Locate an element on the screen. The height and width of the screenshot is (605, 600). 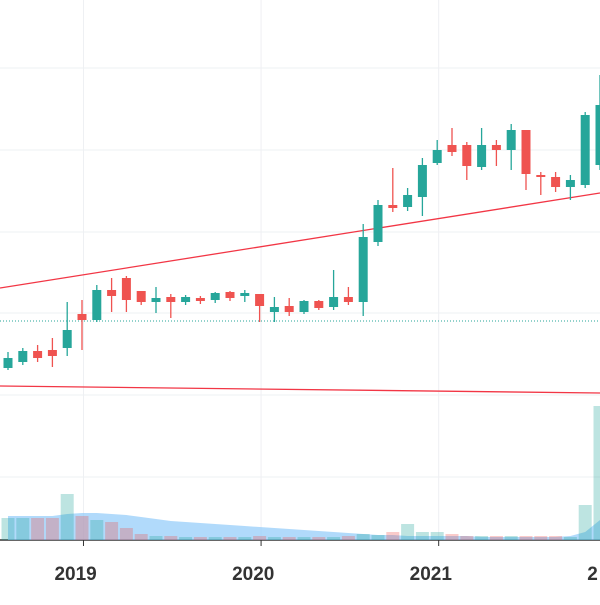
x-tick-label: 2020 is located at coordinates (253, 574).